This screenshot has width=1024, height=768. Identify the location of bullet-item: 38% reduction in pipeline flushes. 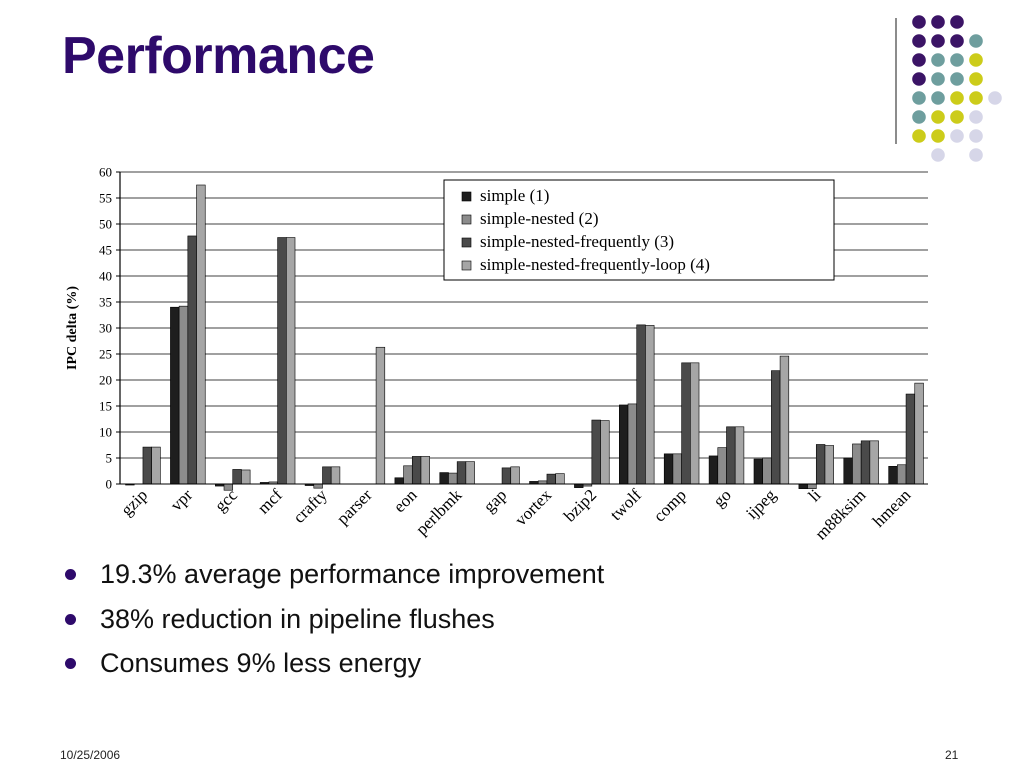
(333, 623).